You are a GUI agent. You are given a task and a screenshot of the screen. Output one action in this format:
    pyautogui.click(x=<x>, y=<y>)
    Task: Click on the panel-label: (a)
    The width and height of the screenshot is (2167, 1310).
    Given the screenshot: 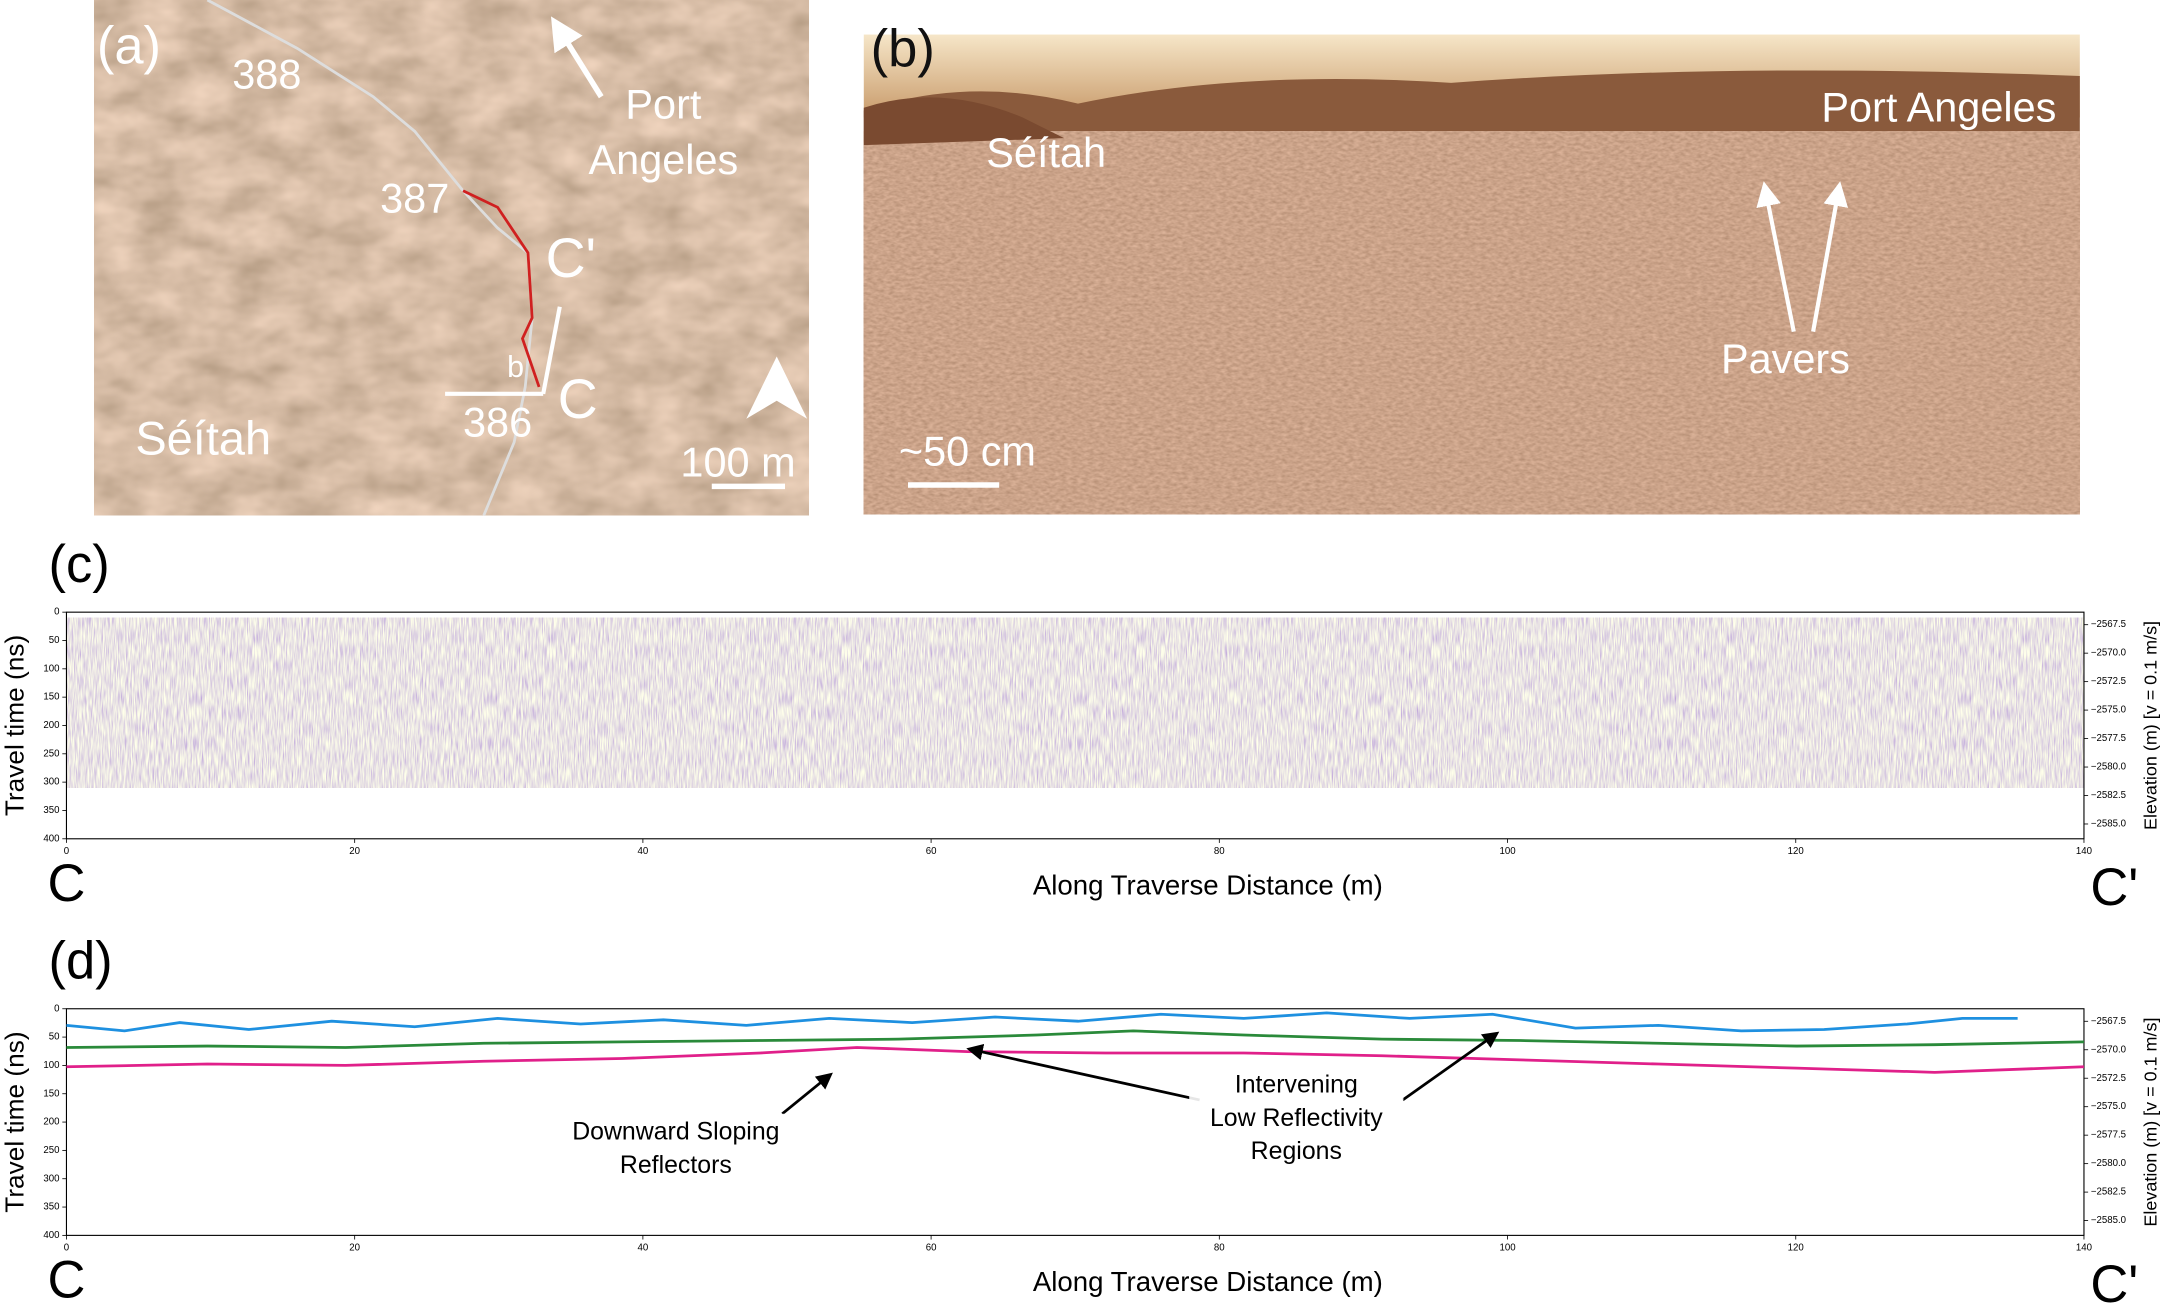 What is the action you would take?
    pyautogui.click(x=129, y=46)
    